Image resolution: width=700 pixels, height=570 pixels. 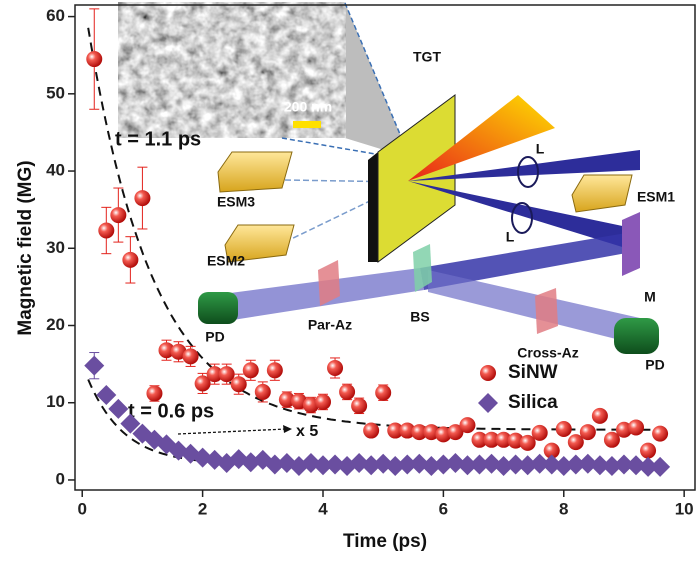 What do you see at coordinates (158, 139) in the screenshot?
I see `annotation: t = 1.1 ps` at bounding box center [158, 139].